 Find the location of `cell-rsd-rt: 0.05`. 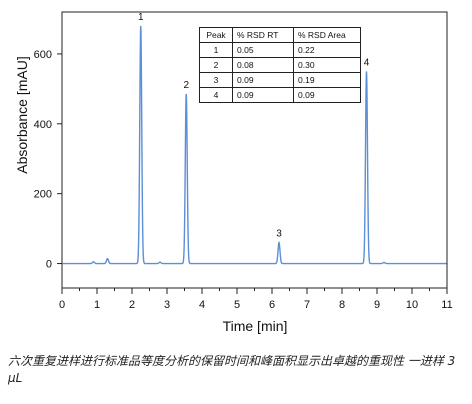

cell-rsd-rt: 0.05 is located at coordinates (263, 50).